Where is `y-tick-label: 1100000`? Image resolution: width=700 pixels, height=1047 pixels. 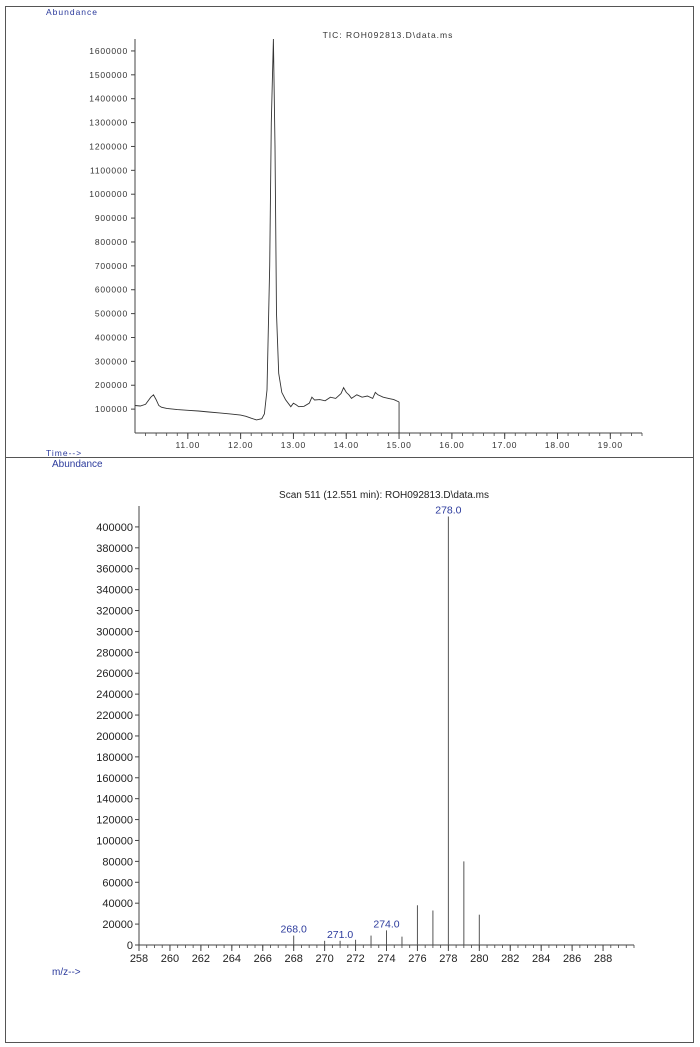 y-tick-label: 1100000 is located at coordinates (109, 170).